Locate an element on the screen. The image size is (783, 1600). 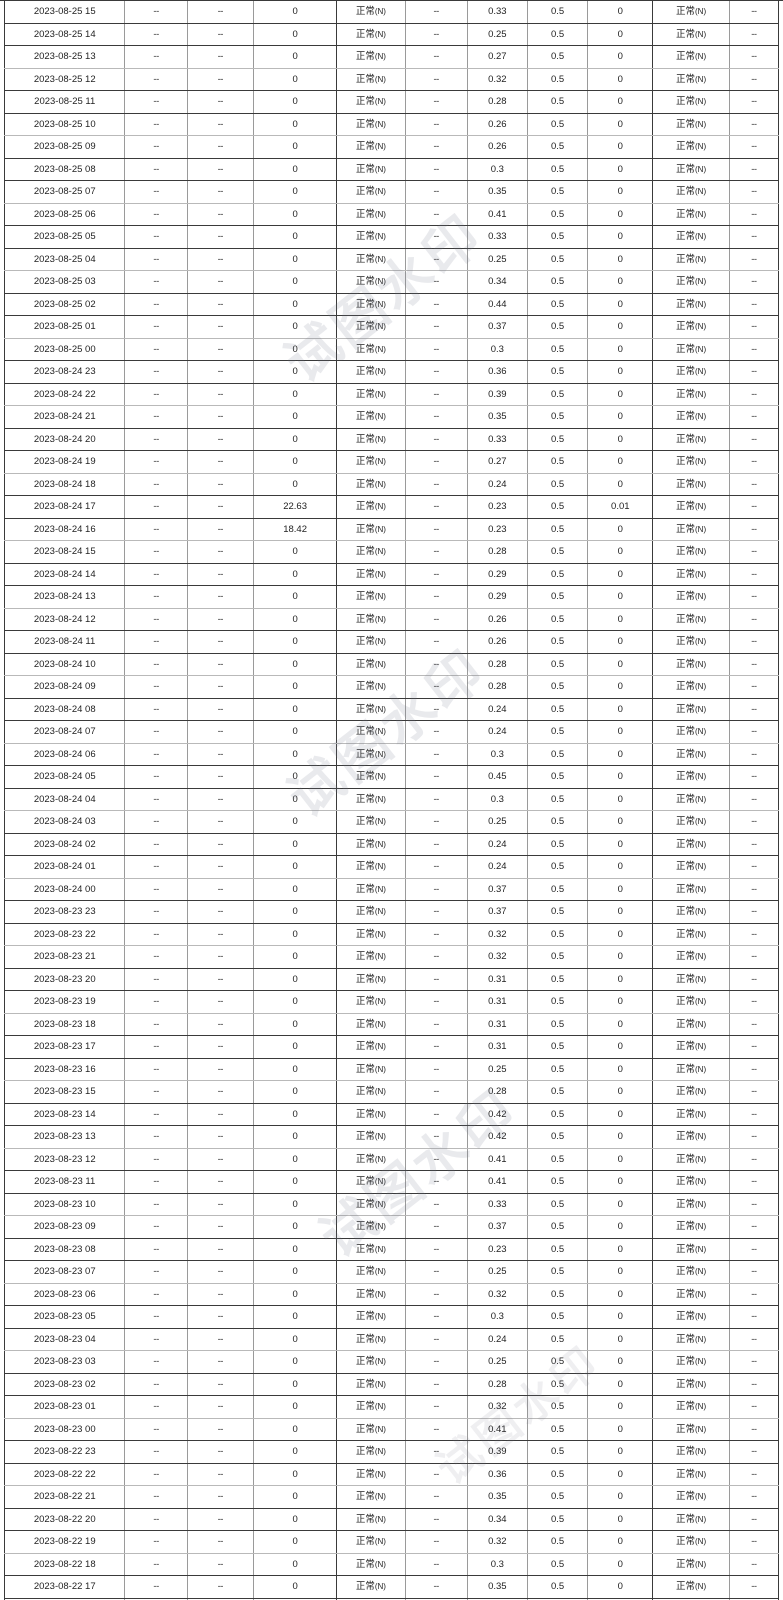
table-row: 2023-08-23 00 -- -- 0 正常(N) -- 0.41 0.5 0 正常(N) -- is located at coordinates (391, 1429).